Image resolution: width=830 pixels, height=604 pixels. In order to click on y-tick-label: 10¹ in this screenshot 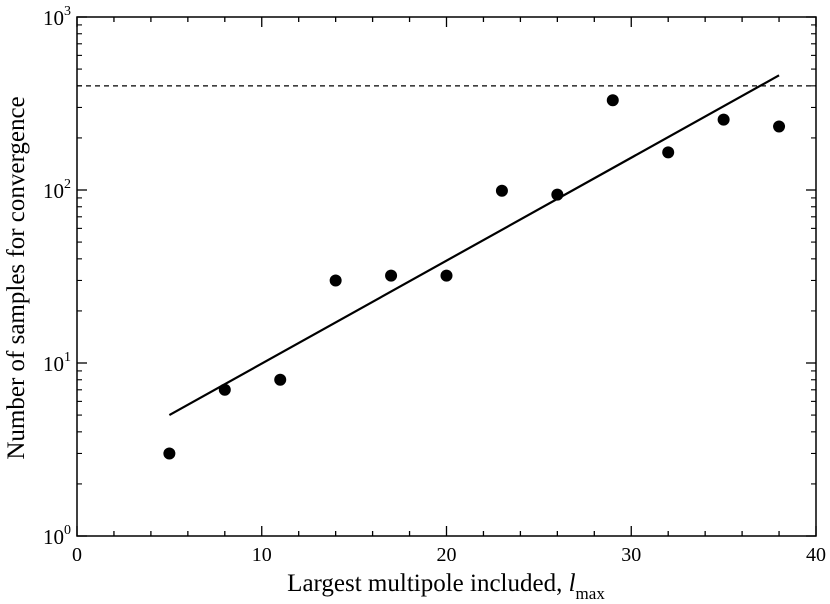, I will do `click(57, 363)`.